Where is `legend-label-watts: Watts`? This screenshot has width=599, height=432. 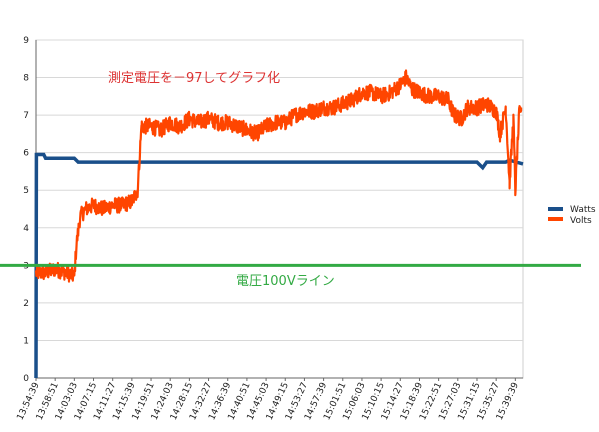 legend-label-watts: Watts is located at coordinates (583, 210).